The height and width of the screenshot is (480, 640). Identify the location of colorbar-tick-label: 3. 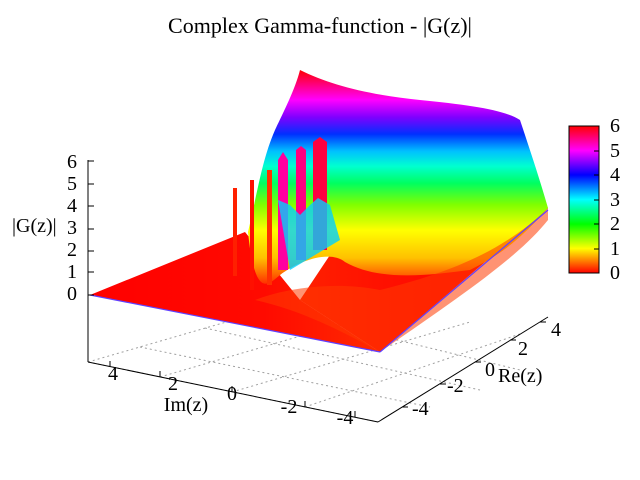
(615, 200).